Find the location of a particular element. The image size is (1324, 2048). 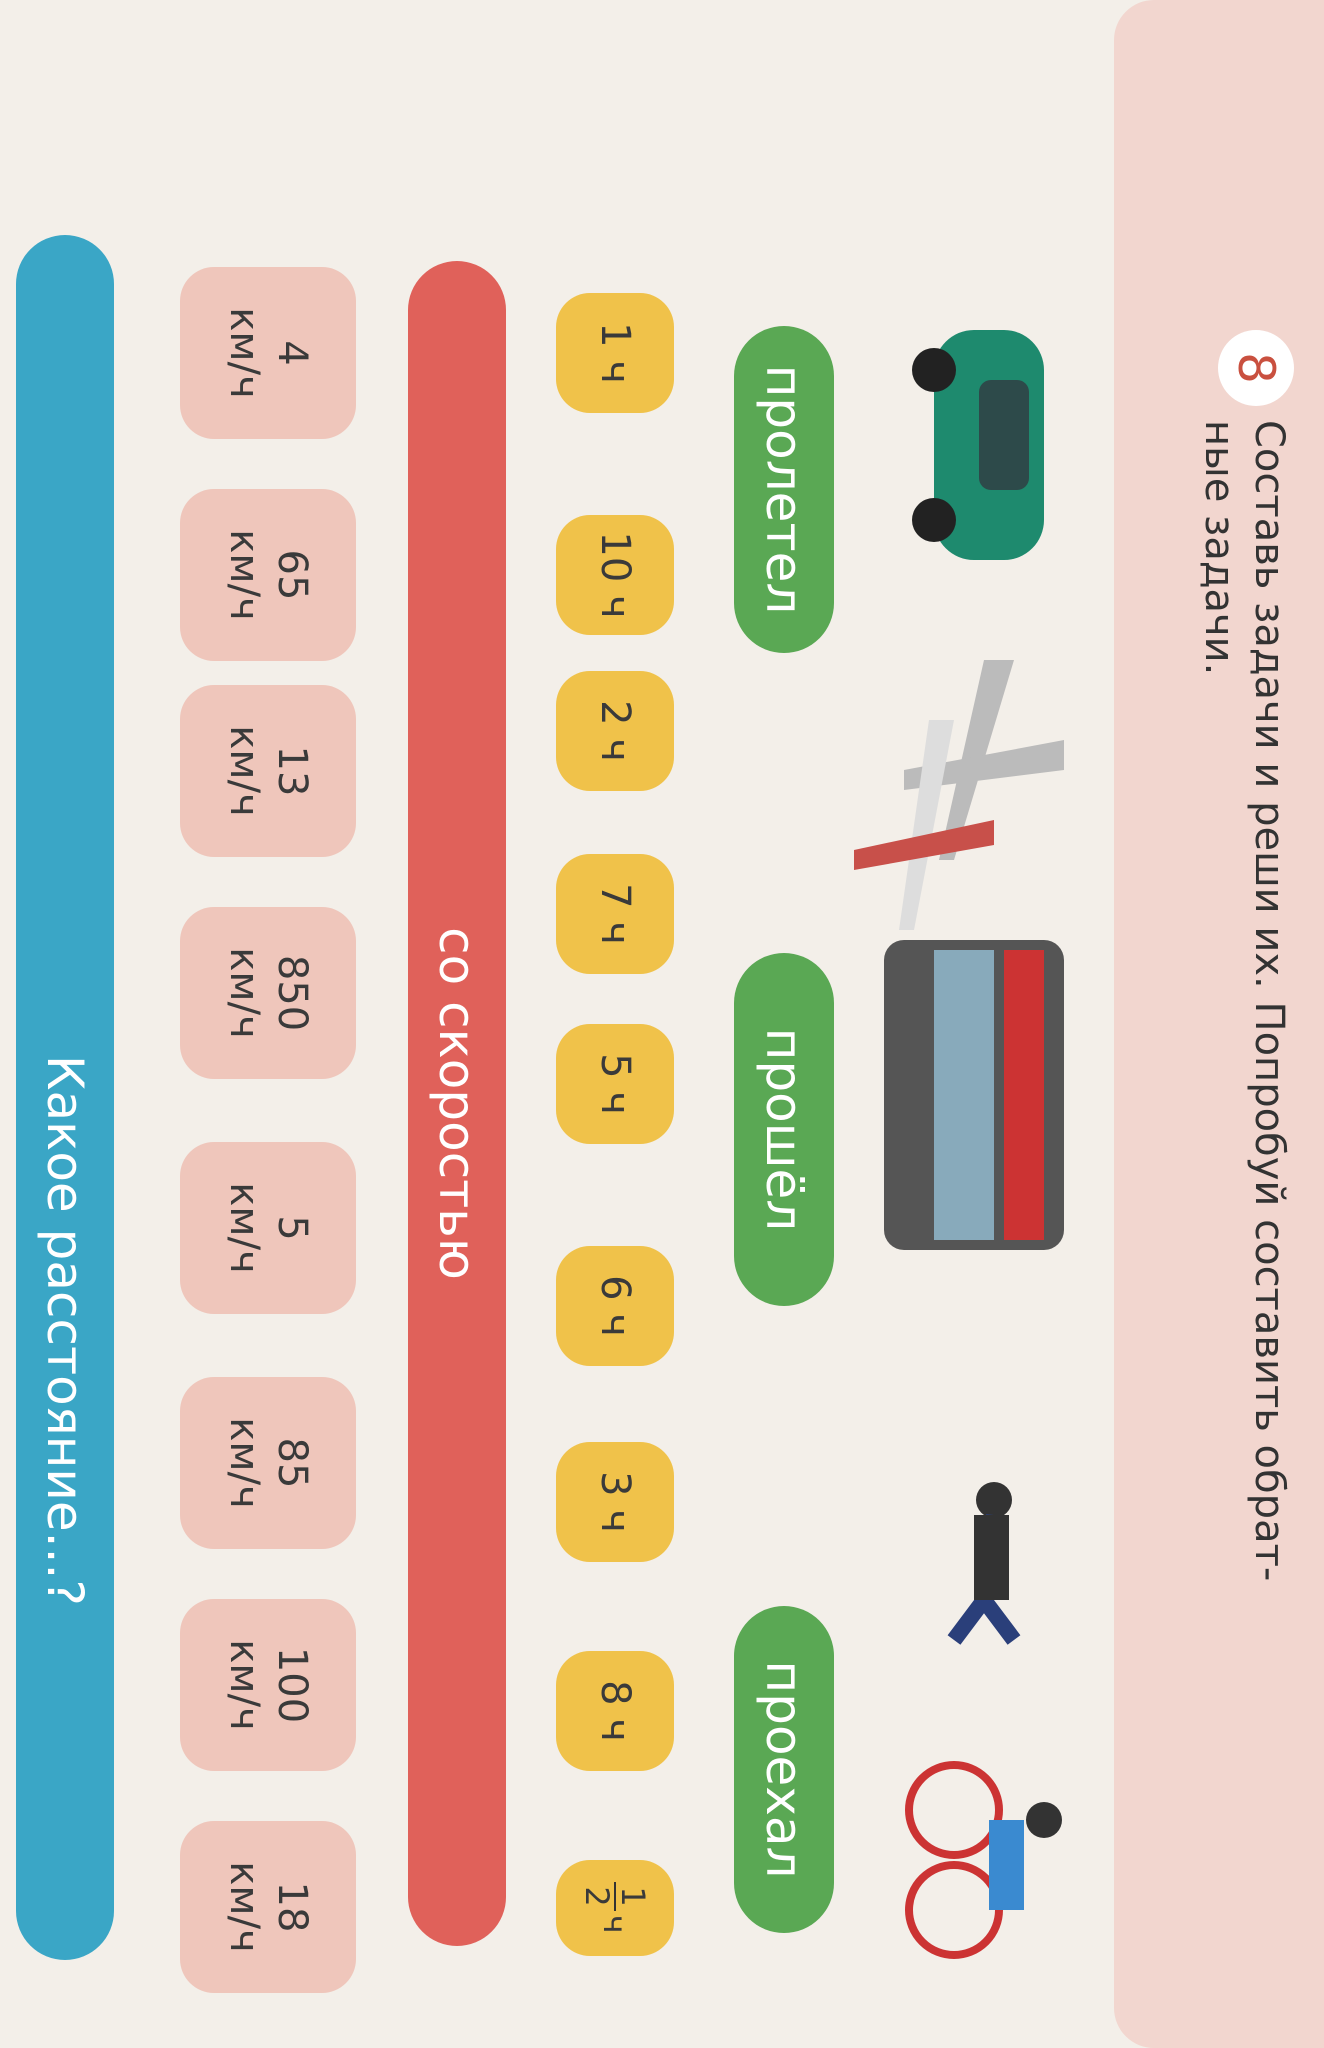

train is located at coordinates (974, 1095).